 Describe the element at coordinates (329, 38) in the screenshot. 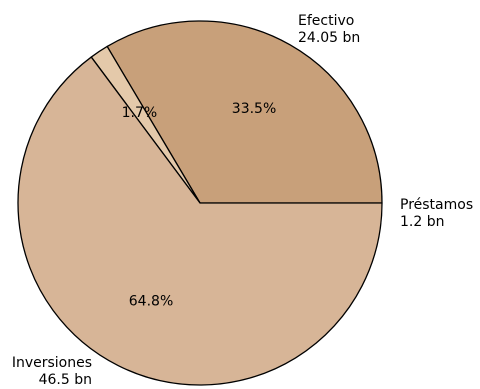

I see `slice-value-efectivo: 24.05 bn` at that location.